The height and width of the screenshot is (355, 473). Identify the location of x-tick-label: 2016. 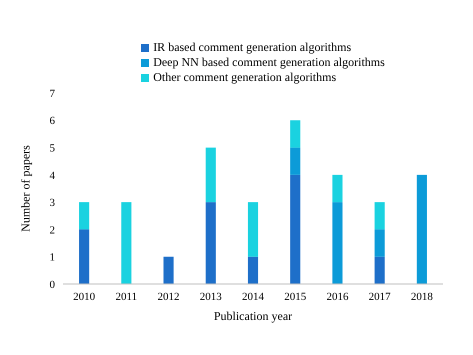
(337, 296).